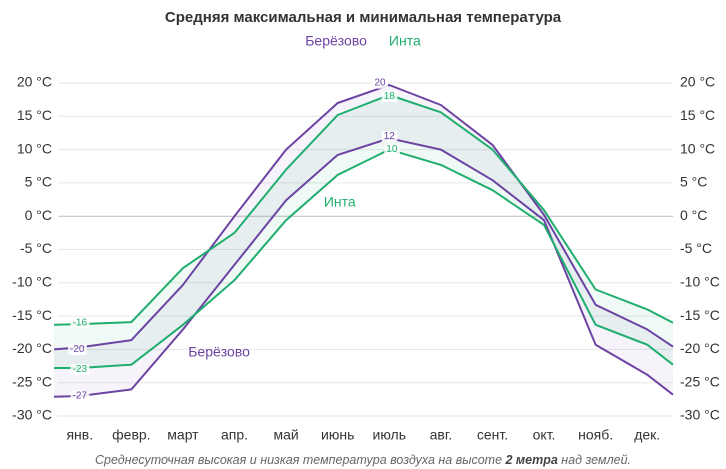  I want to click on series-label: Берёзово, so click(219, 351).